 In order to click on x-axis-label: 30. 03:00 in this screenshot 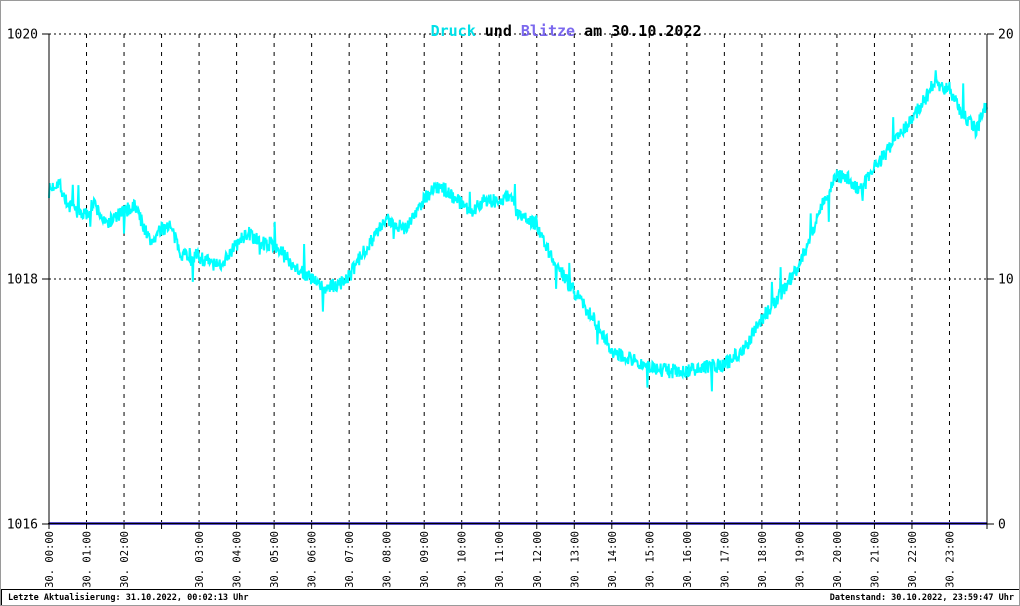, I will do `click(200, 559)`.